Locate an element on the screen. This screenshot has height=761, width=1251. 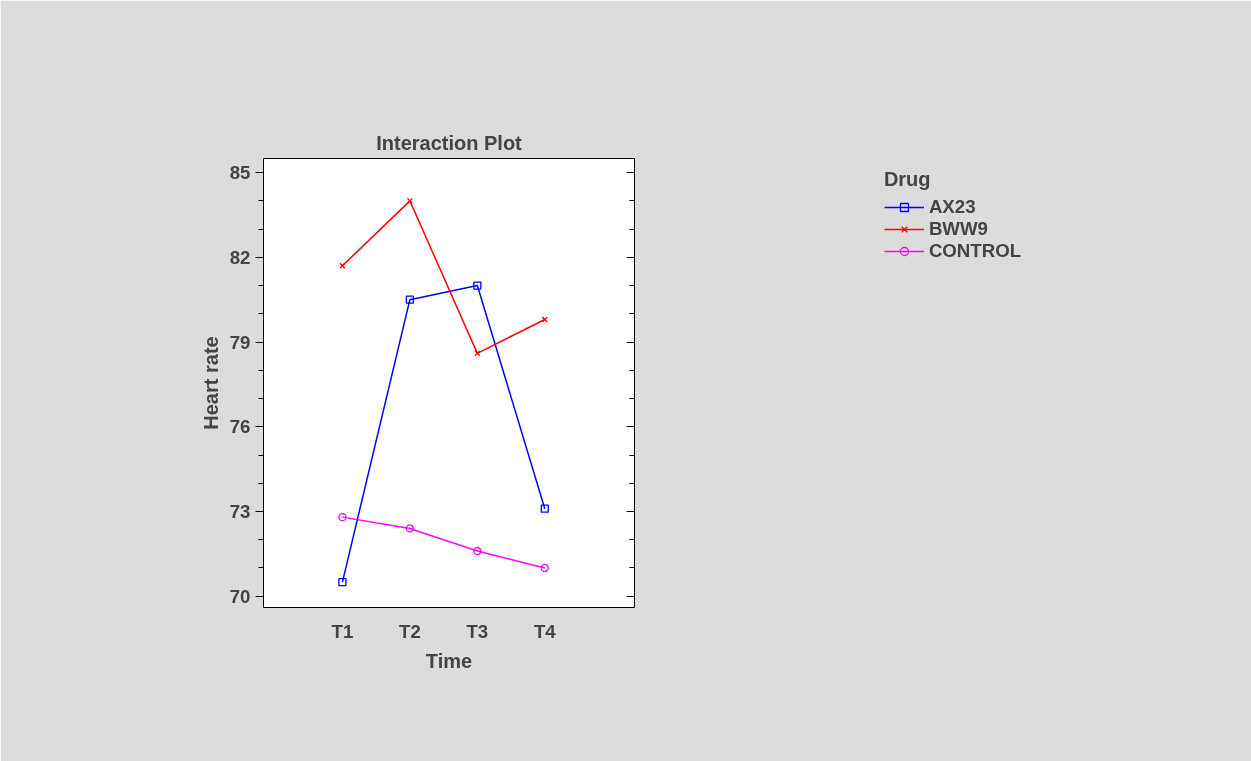
y-tick-label: 73 is located at coordinates (240, 511).